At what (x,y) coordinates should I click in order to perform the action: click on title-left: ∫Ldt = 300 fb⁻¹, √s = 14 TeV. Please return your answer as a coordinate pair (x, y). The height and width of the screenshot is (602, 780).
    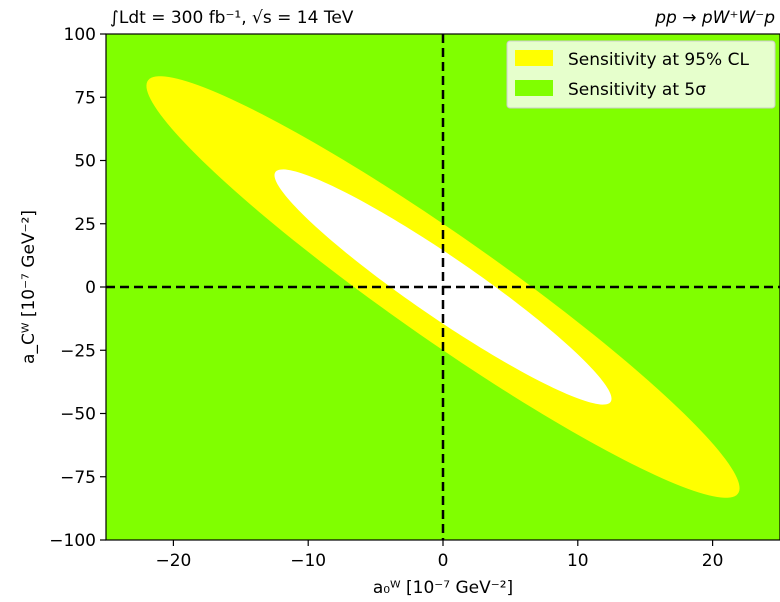
    Looking at the image, I should click on (232, 18).